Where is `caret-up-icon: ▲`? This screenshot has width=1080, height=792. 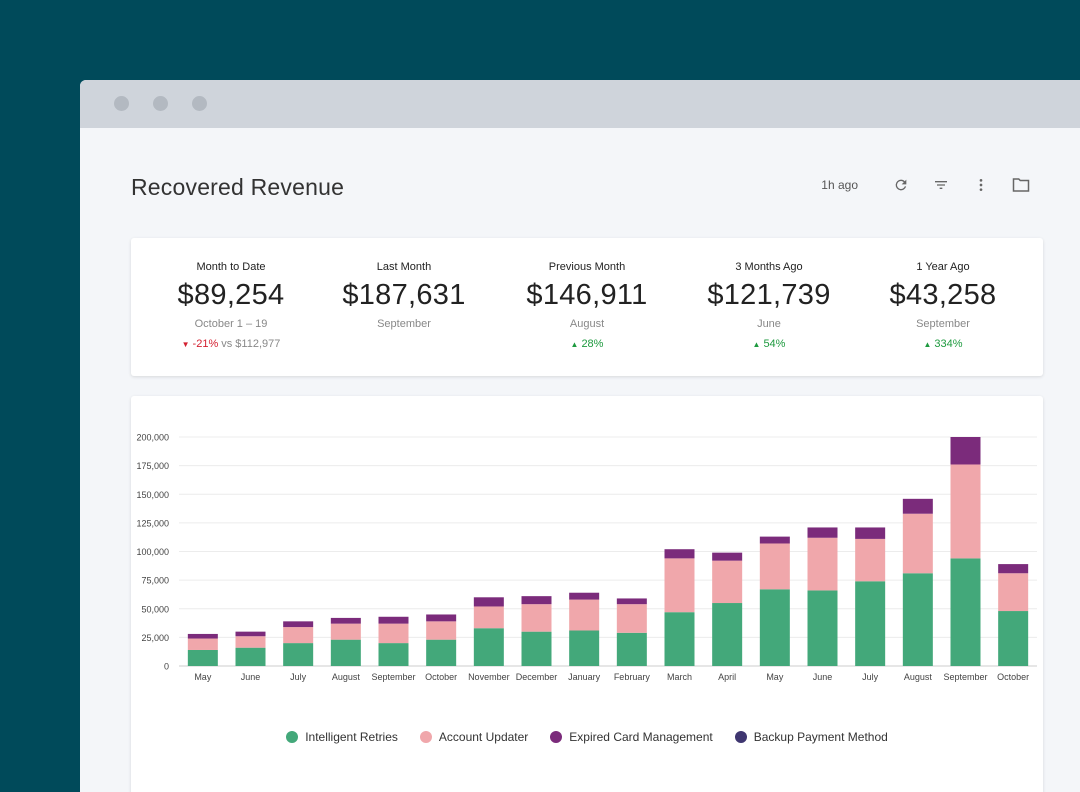 caret-up-icon: ▲ is located at coordinates (756, 344).